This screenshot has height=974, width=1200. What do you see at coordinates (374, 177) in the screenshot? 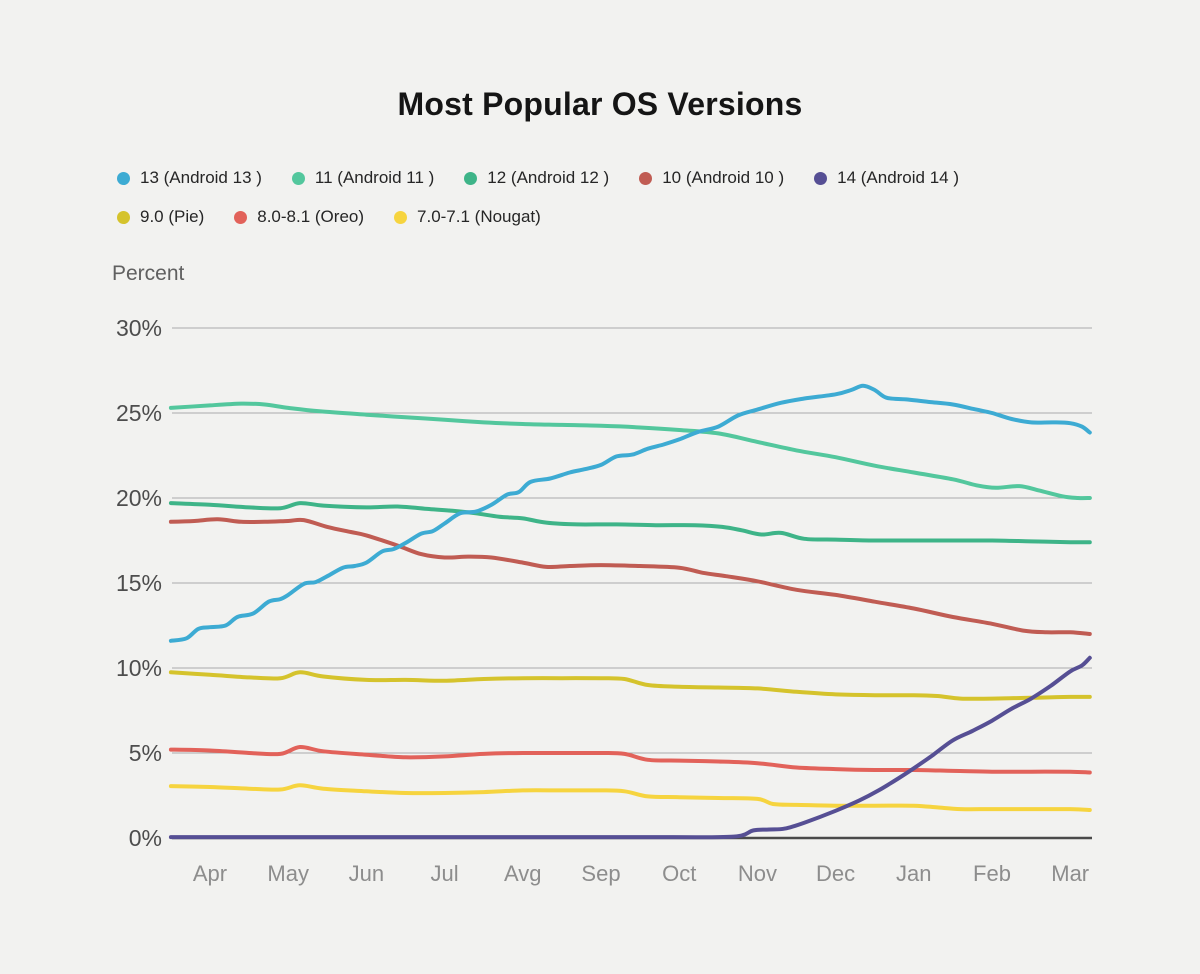
I see `legend-label: 11 (Android 11 )` at bounding box center [374, 177].